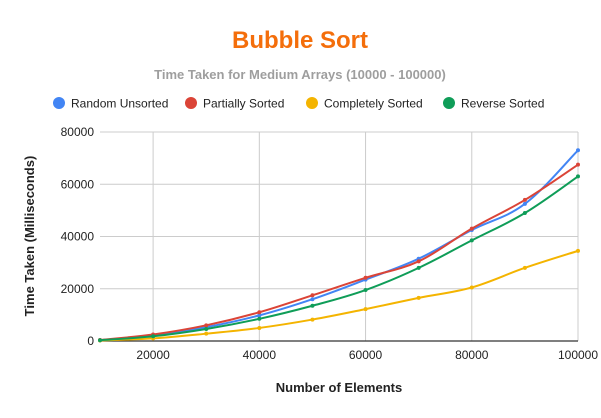  Describe the element at coordinates (243, 104) in the screenshot. I see `legend-label: Partially Sorted` at that location.